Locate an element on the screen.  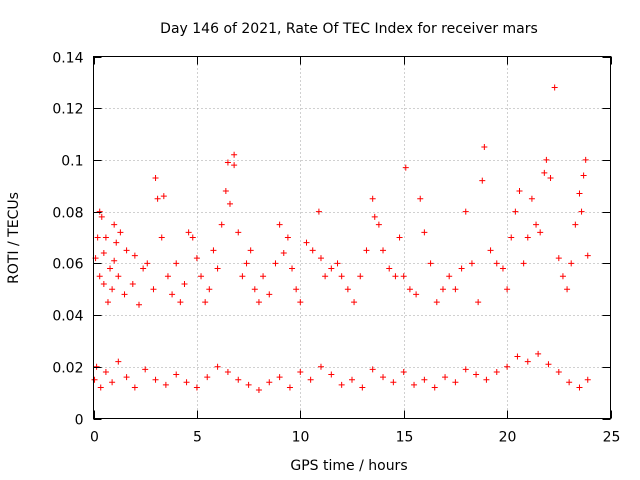
y-tick-label: 0.04 is located at coordinates (67, 317).